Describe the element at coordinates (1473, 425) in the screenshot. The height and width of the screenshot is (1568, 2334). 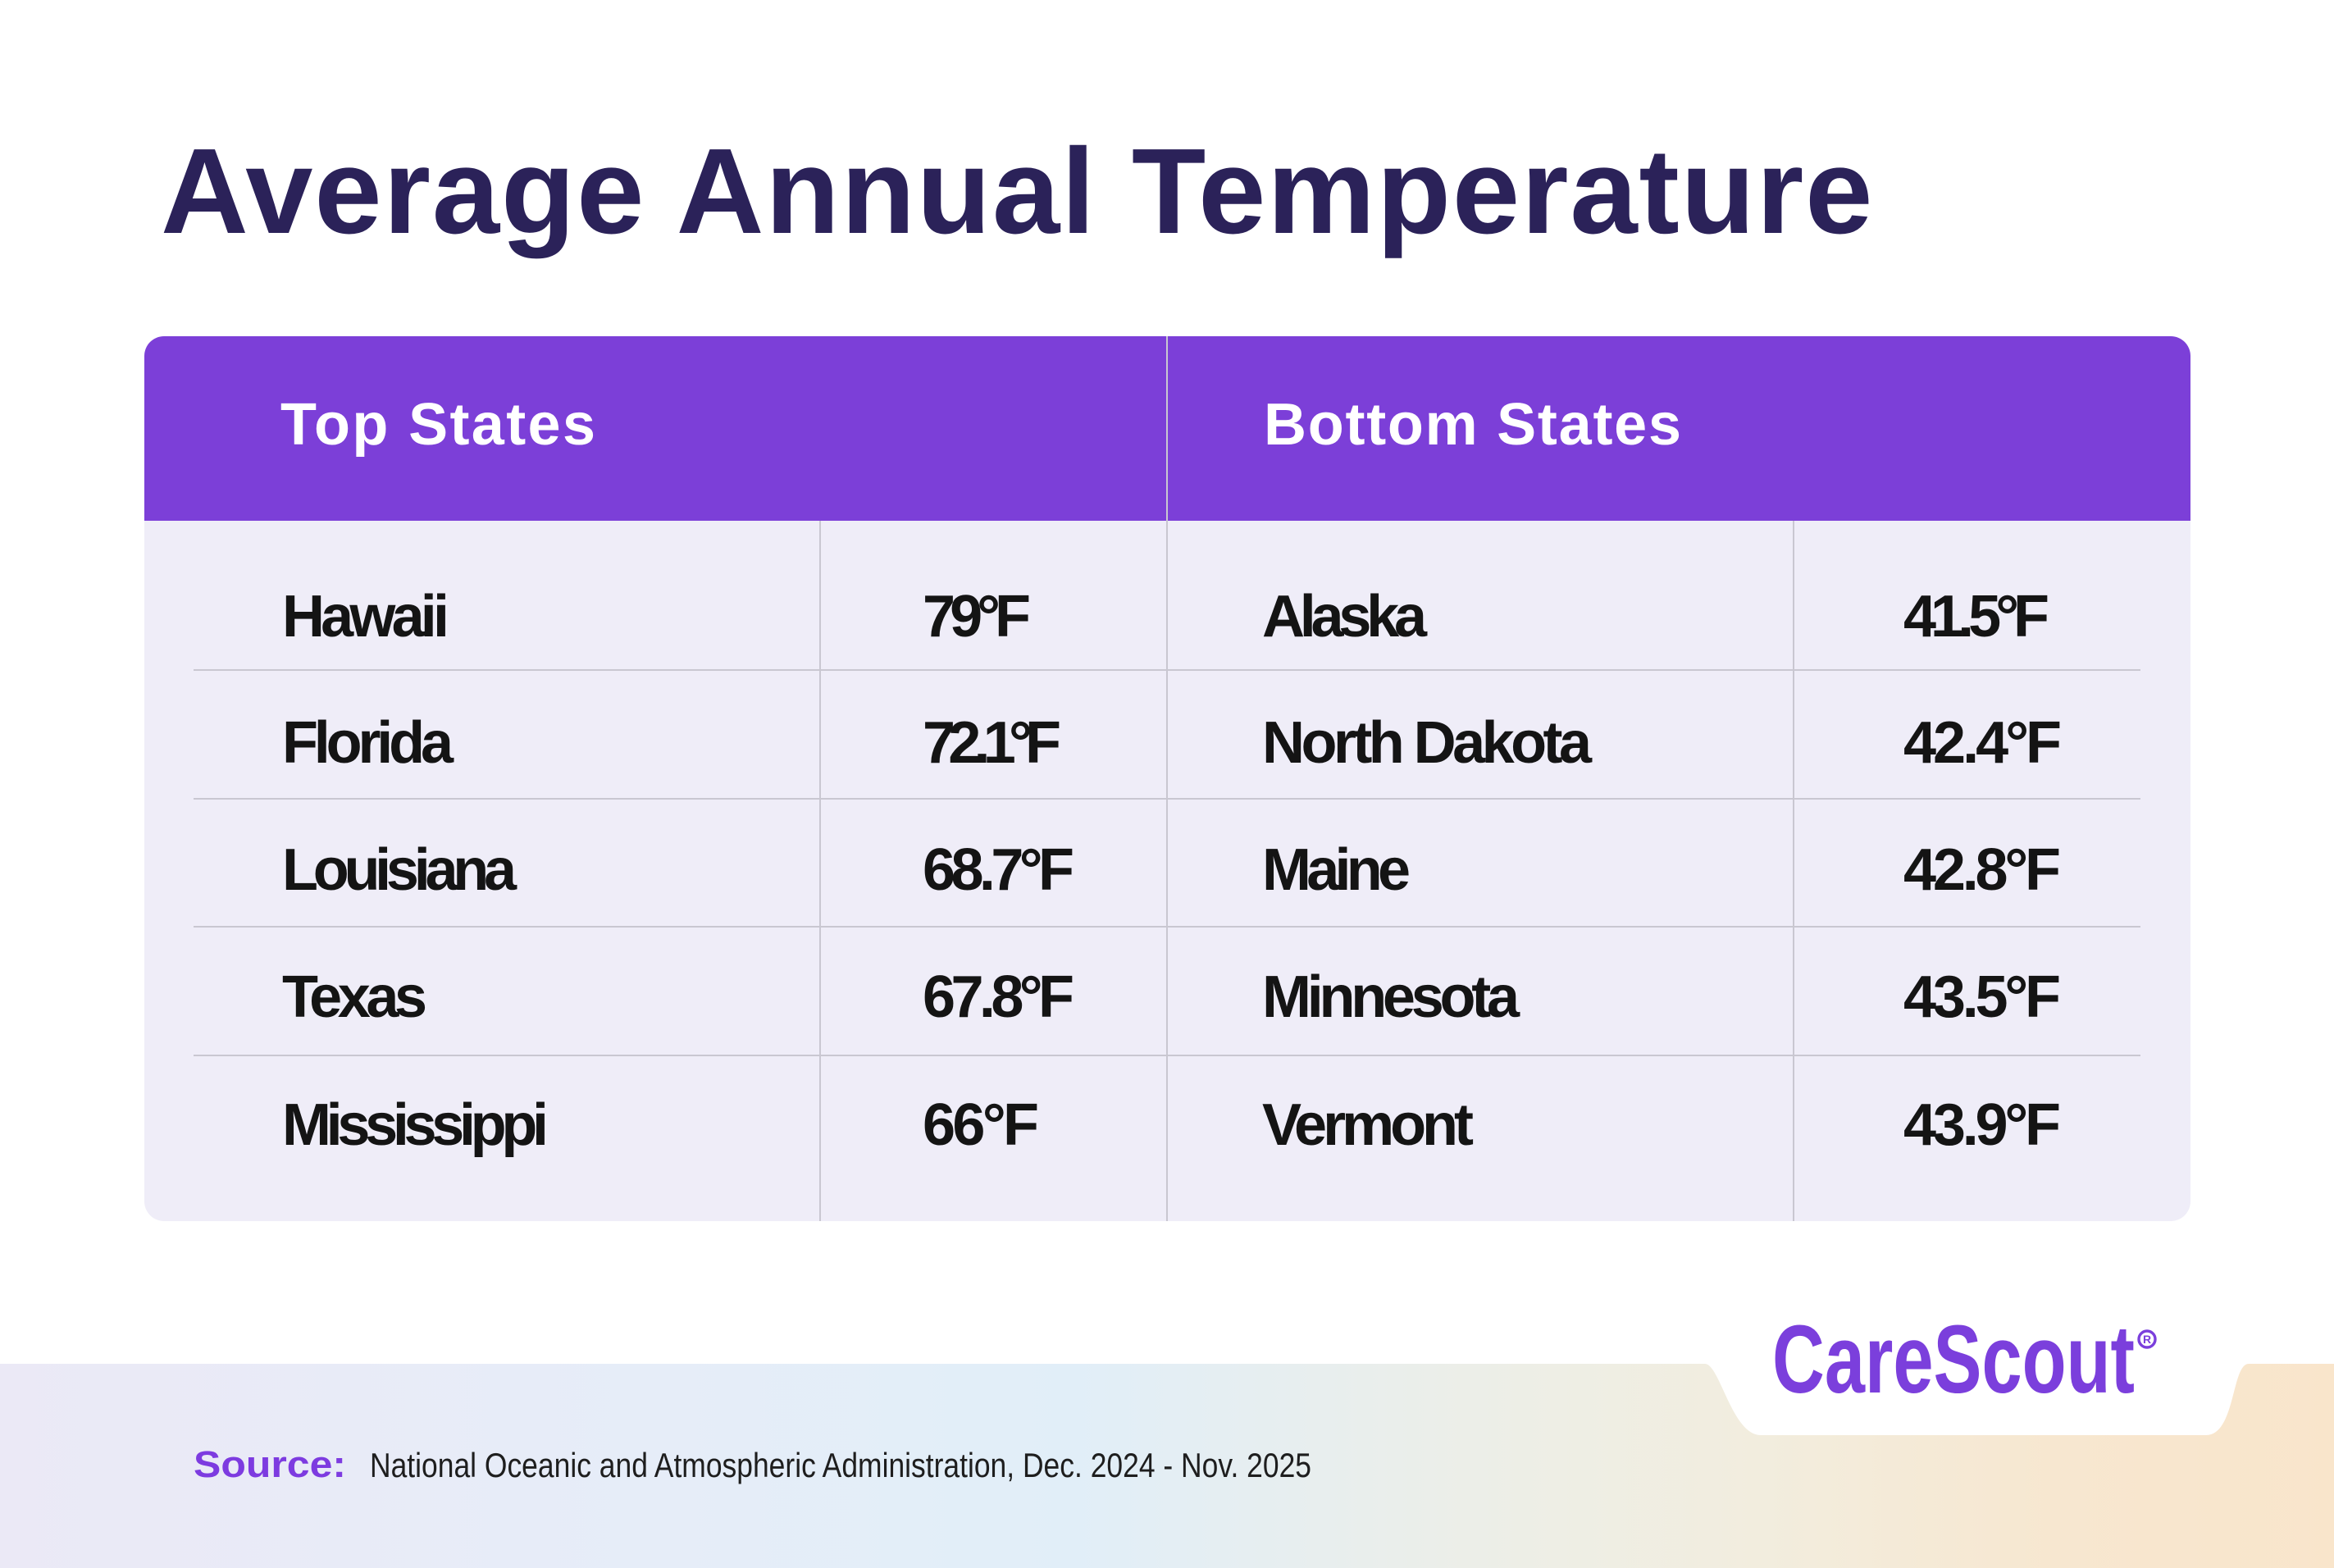
I see `svg-text: Bottom States` at that location.